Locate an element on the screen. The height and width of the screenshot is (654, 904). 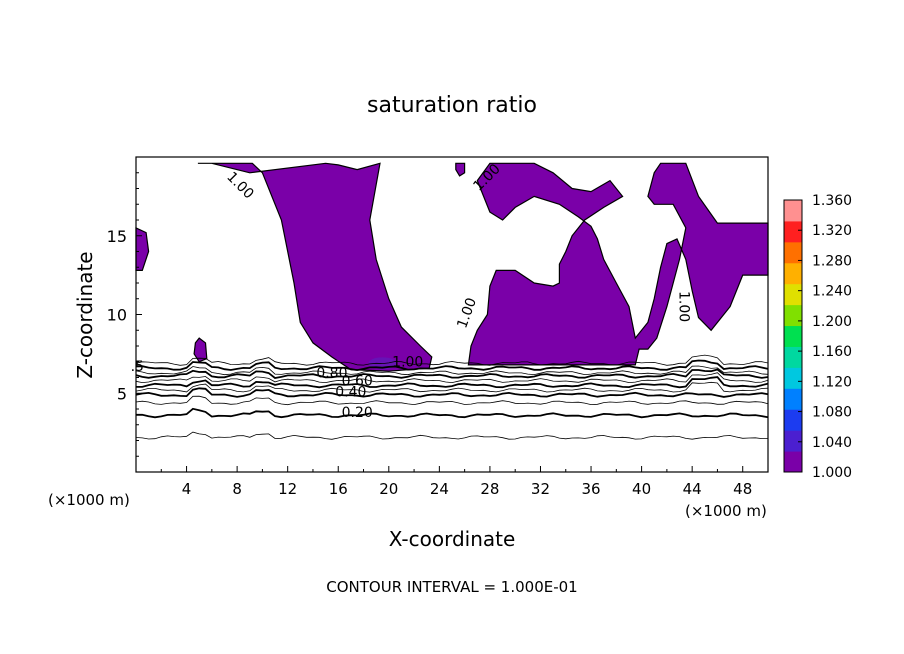
y-axis-ticks: 5 10 15 is located at coordinates (124, 314).